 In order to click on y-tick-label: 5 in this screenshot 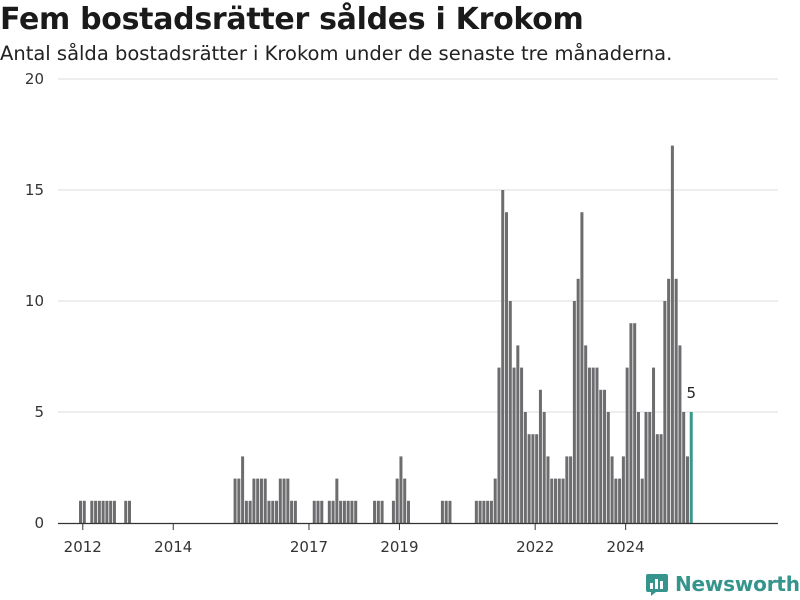, I will do `click(39, 412)`.